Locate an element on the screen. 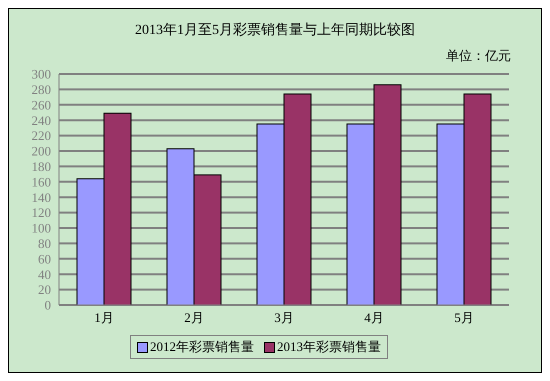 This screenshot has height=381, width=550. y-tick-label: 140 is located at coordinates (41, 197).